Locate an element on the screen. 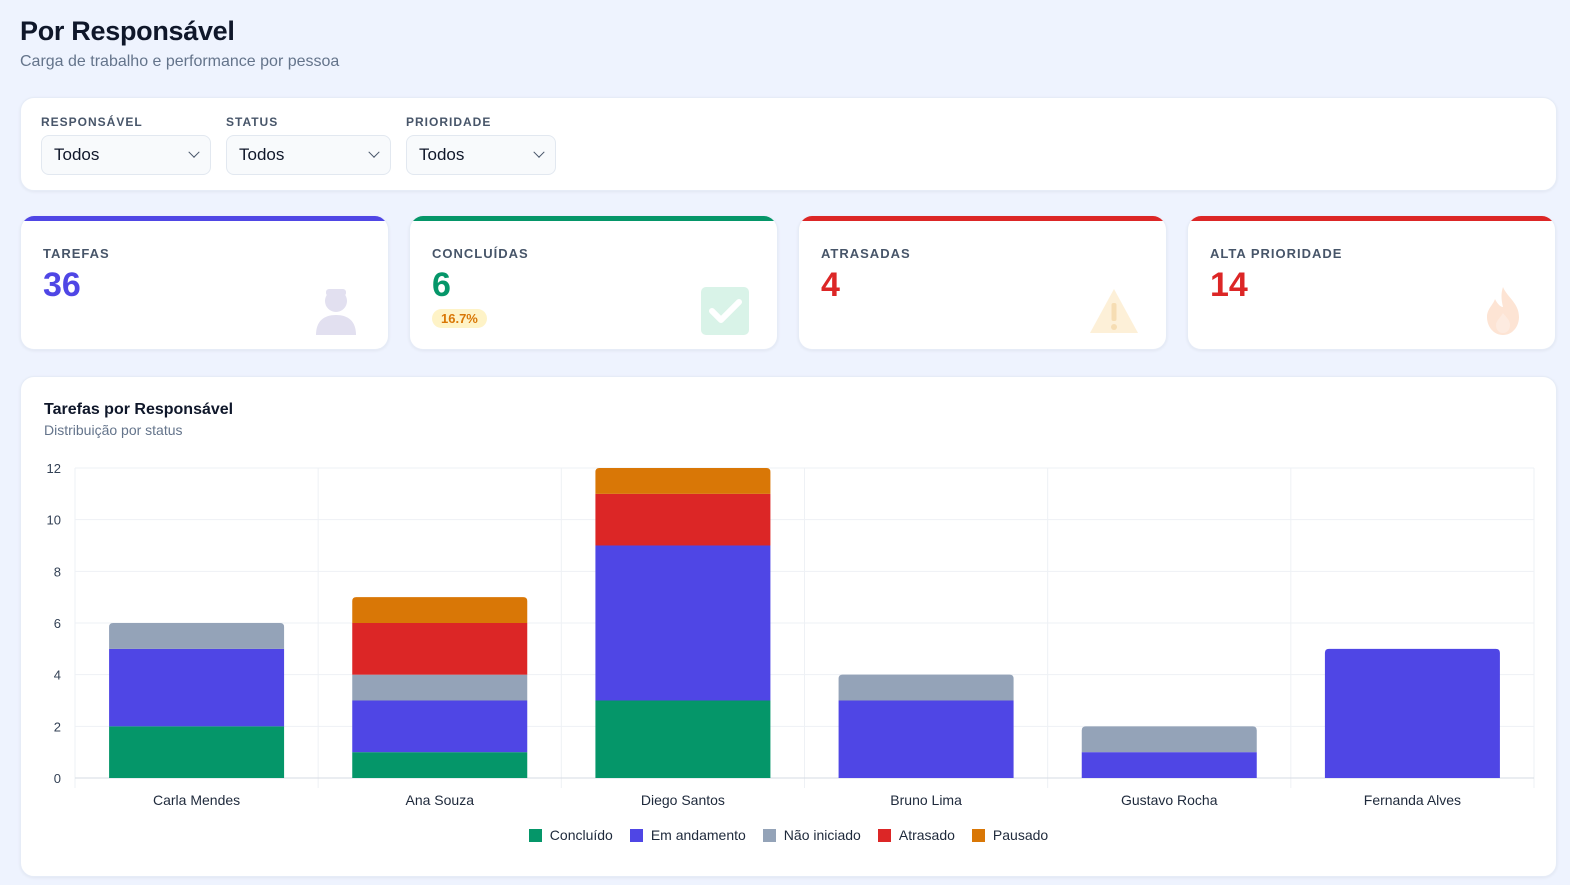  checkmark-icon is located at coordinates (725, 311).